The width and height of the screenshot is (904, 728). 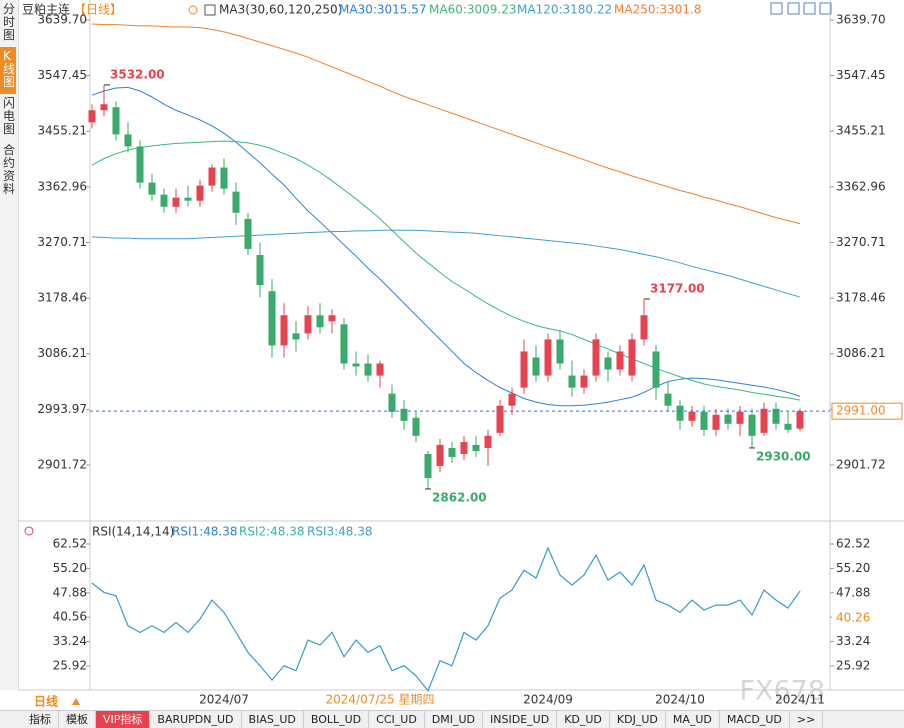 What do you see at coordinates (210, 10) in the screenshot?
I see `settings-icon` at bounding box center [210, 10].